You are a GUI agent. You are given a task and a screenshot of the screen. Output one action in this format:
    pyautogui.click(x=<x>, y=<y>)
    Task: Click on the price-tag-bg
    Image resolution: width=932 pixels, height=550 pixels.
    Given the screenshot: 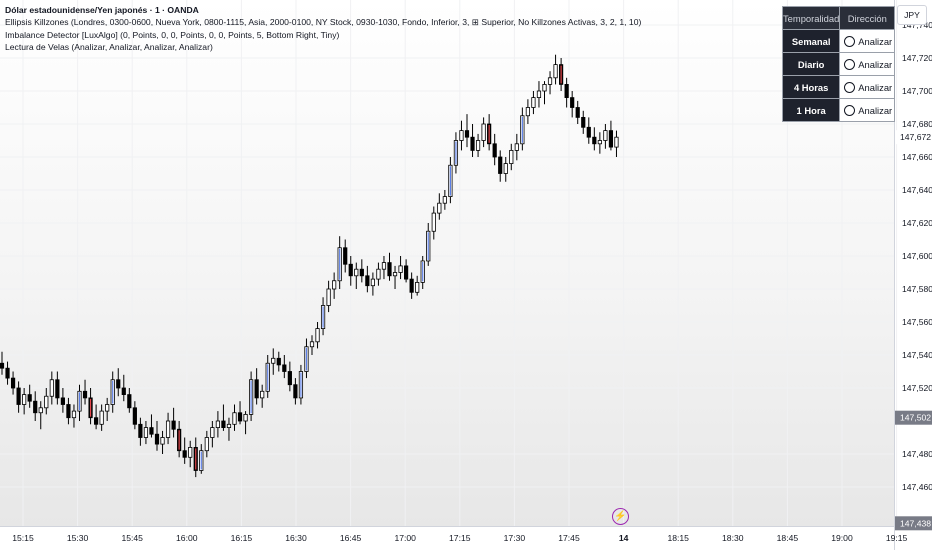 What is the action you would take?
    pyautogui.click(x=913, y=523)
    